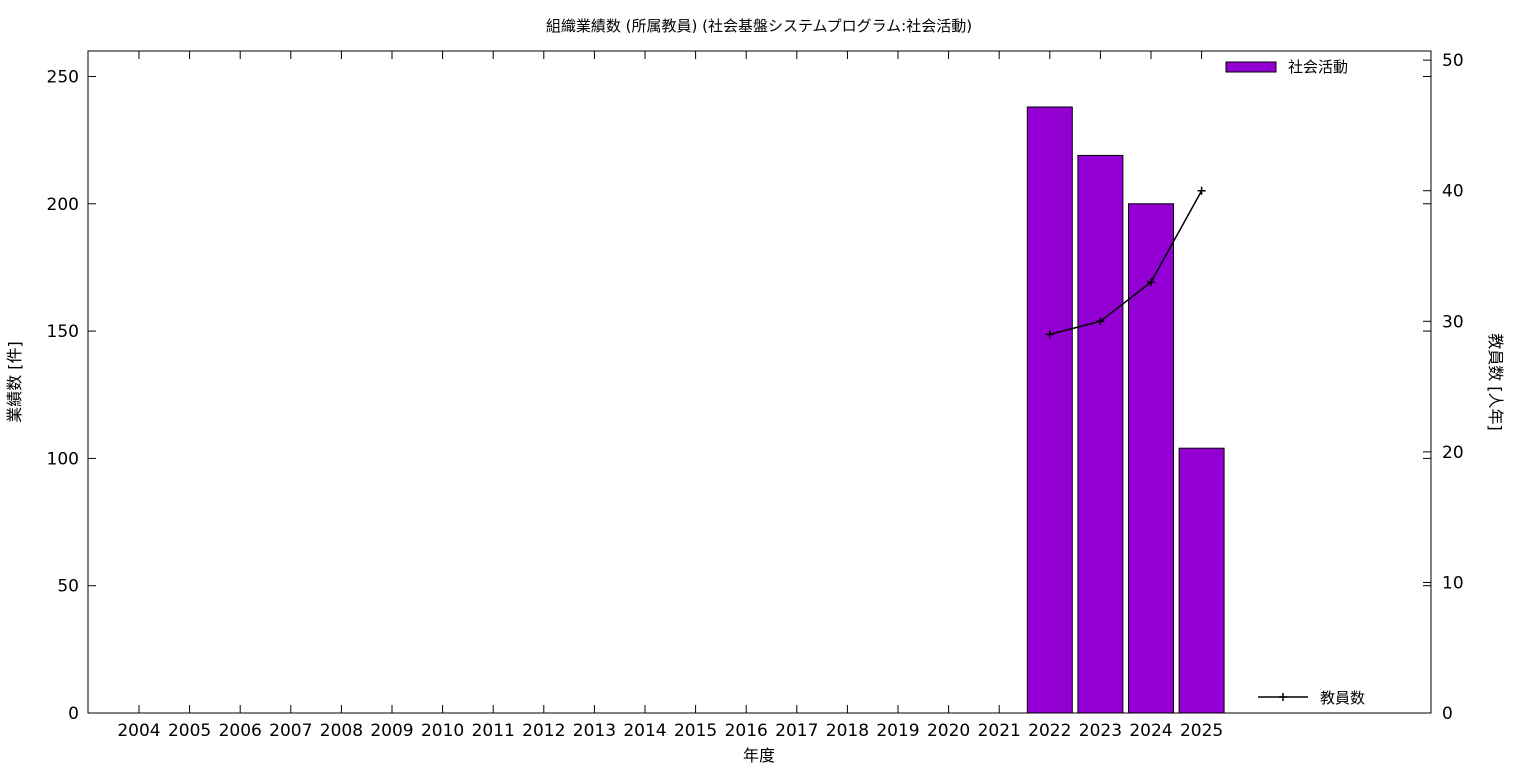 This screenshot has height=768, width=1536. Describe the element at coordinates (1342, 698) in the screenshot. I see `legend-label-line: 教員数` at that location.